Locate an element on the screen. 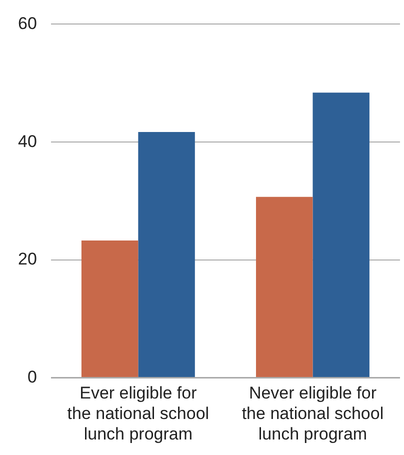  y-tick-label: 40 is located at coordinates (27, 141).